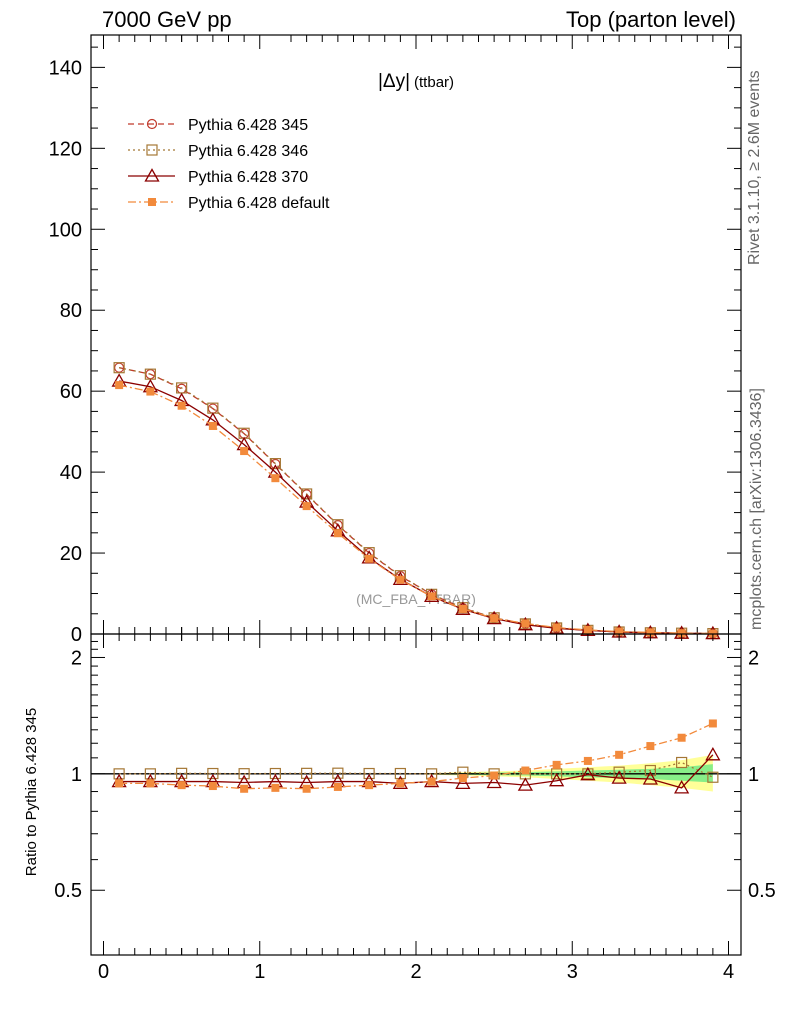 The height and width of the screenshot is (1024, 786). I want to click on ratio-y-tick-label: 1, so click(76, 775).